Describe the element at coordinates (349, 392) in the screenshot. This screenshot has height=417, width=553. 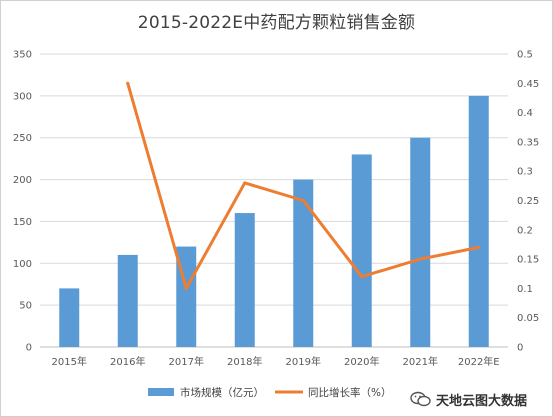
I see `legend-line-label: 同比增长率（%）` at that location.